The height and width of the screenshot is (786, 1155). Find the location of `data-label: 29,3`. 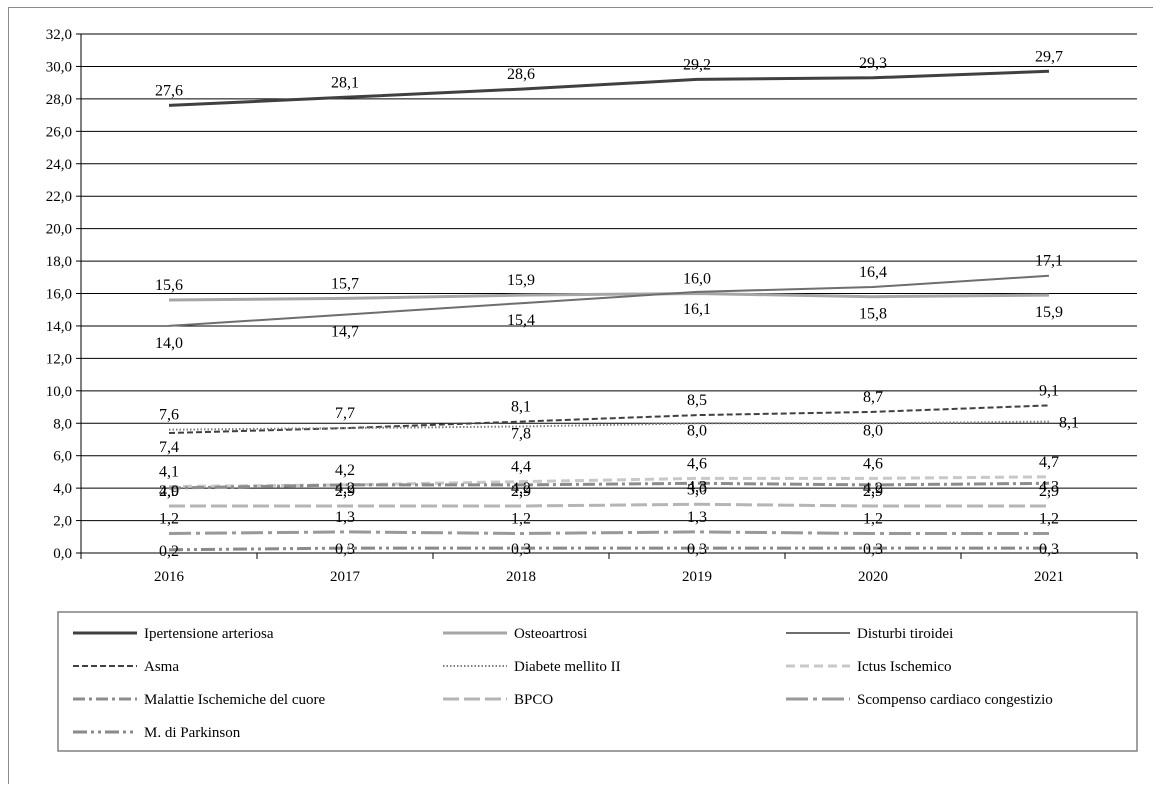

data-label: 29,3 is located at coordinates (873, 63).